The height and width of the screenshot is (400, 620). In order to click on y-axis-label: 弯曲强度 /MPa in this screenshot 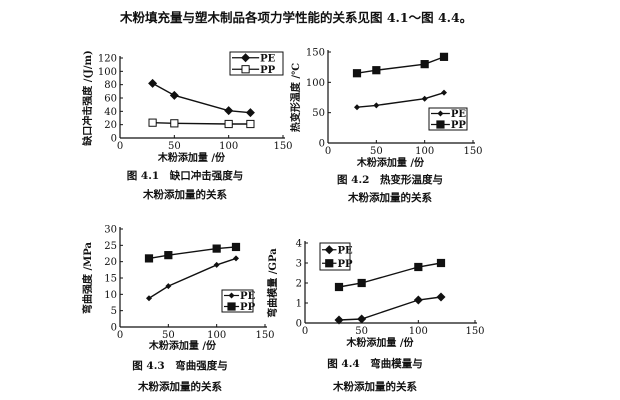, I will do `click(87, 278)`.